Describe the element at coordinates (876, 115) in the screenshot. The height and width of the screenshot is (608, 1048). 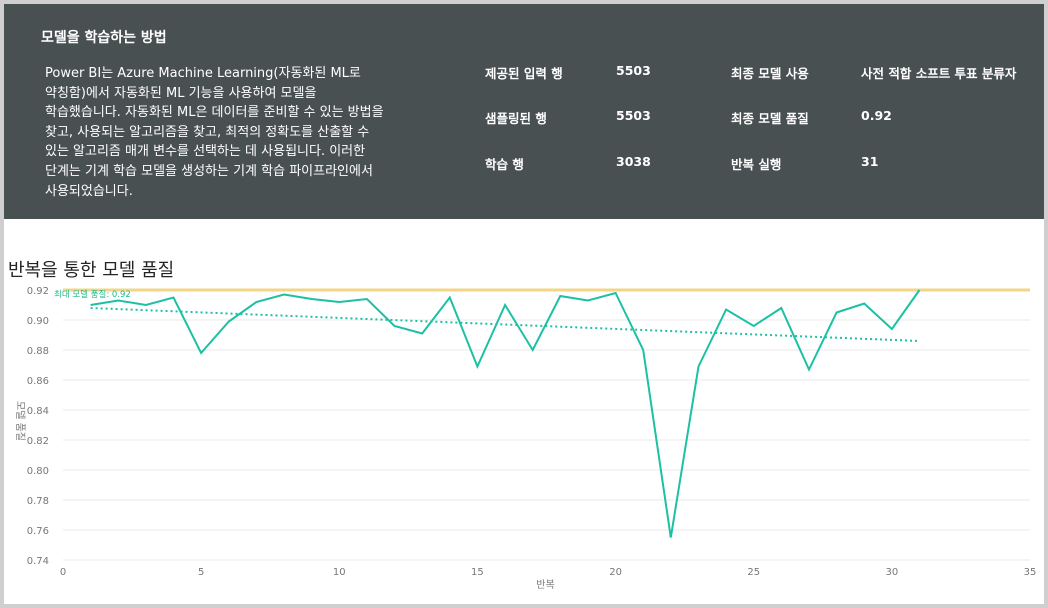
I see `stat-value-final-quality: 0.92` at that location.